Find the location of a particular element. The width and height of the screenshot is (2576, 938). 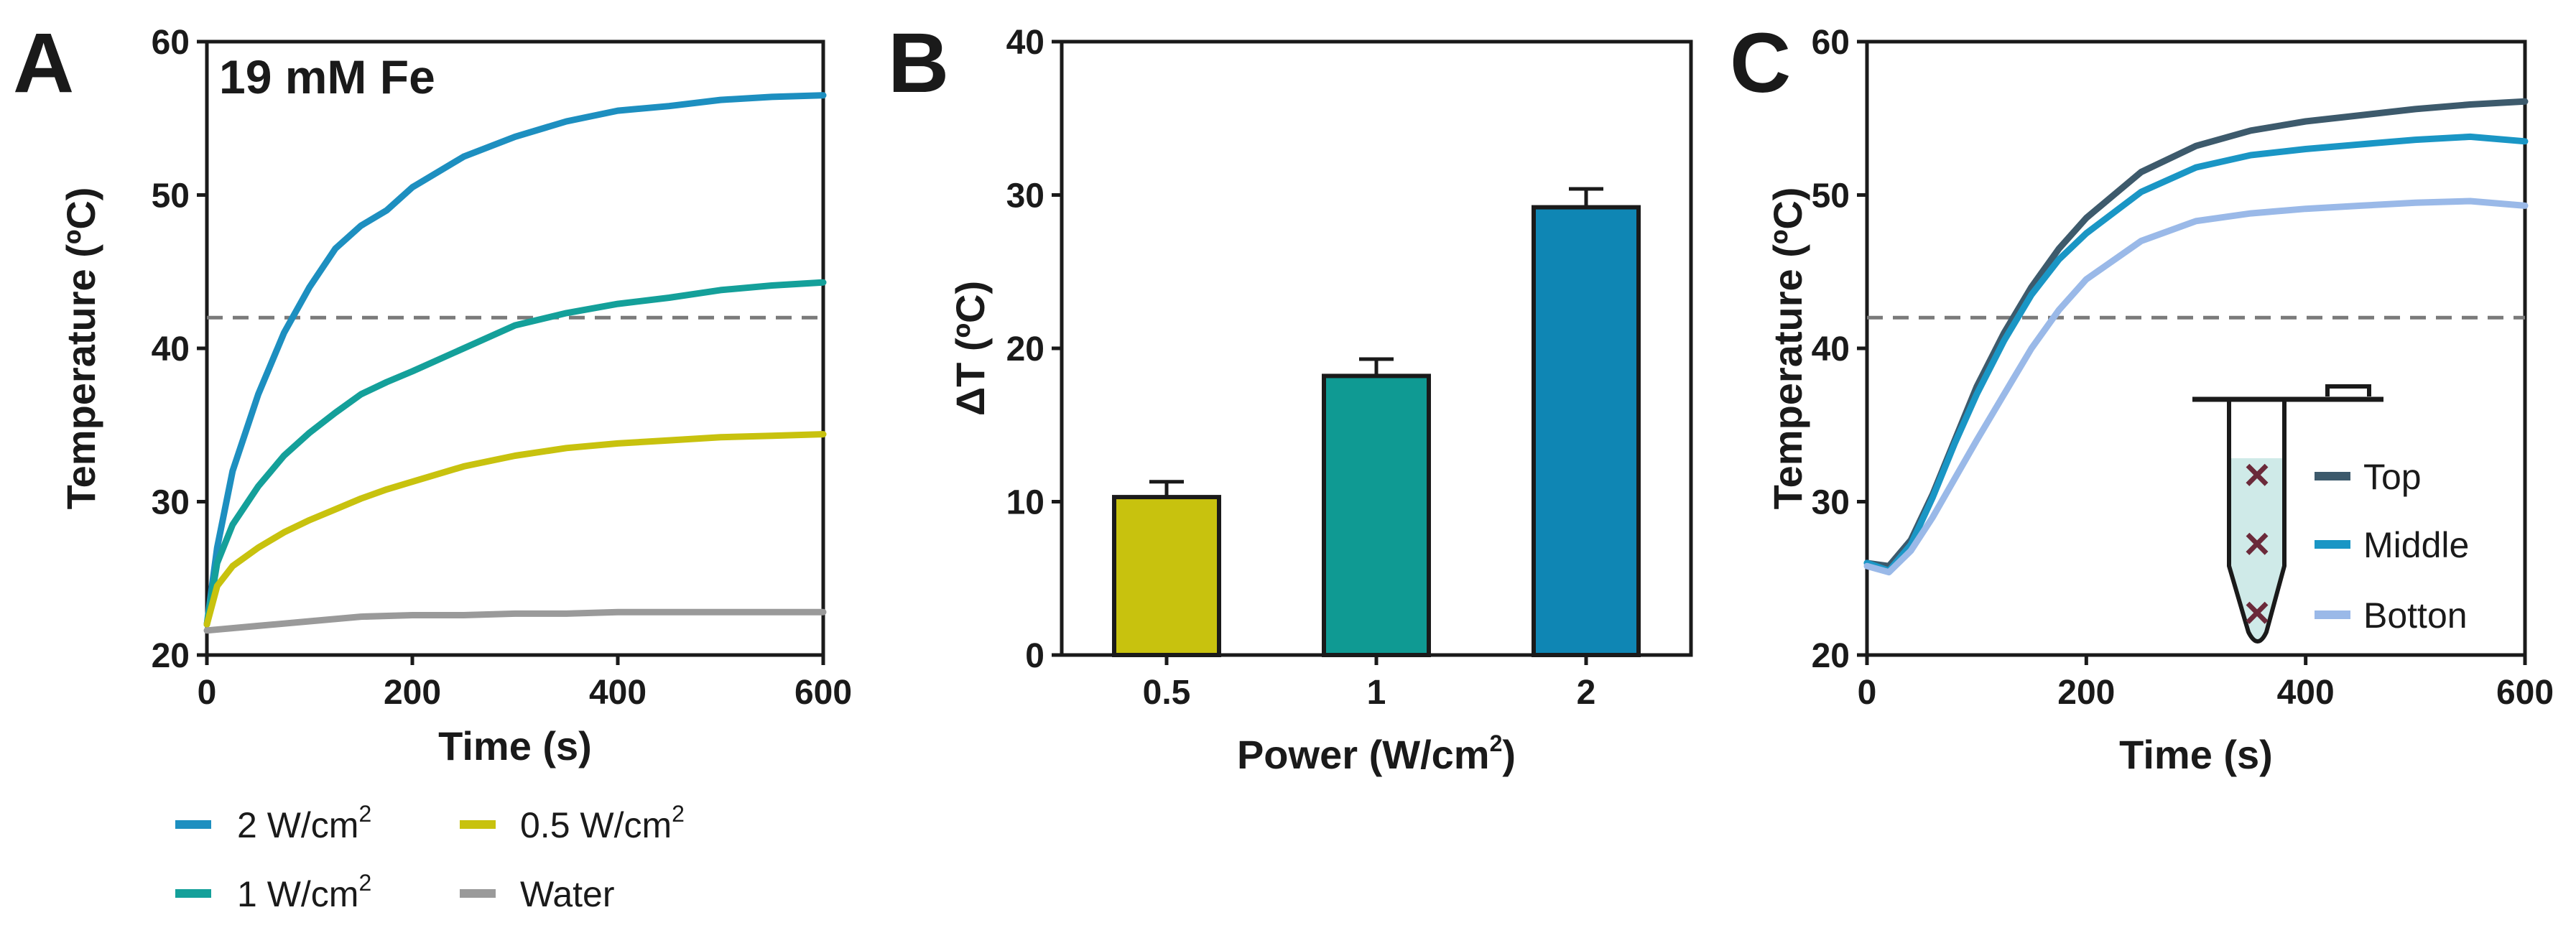

tube-mark-top: × is located at coordinates (2257, 475).